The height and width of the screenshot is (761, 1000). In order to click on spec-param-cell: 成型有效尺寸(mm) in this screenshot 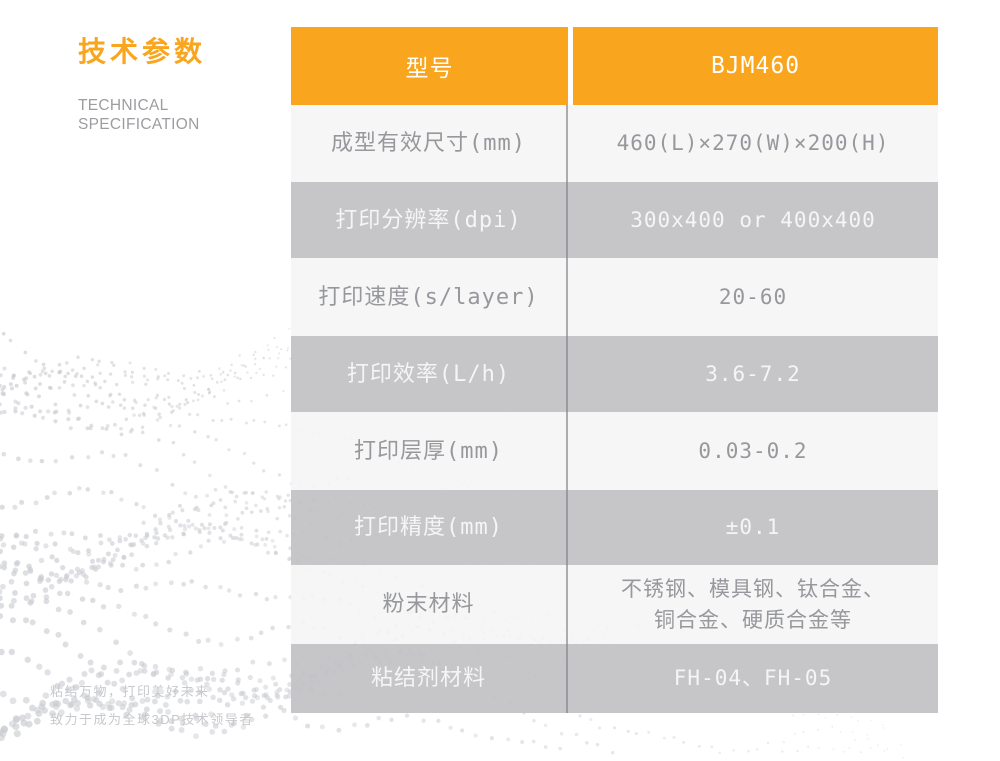, I will do `click(429, 143)`.